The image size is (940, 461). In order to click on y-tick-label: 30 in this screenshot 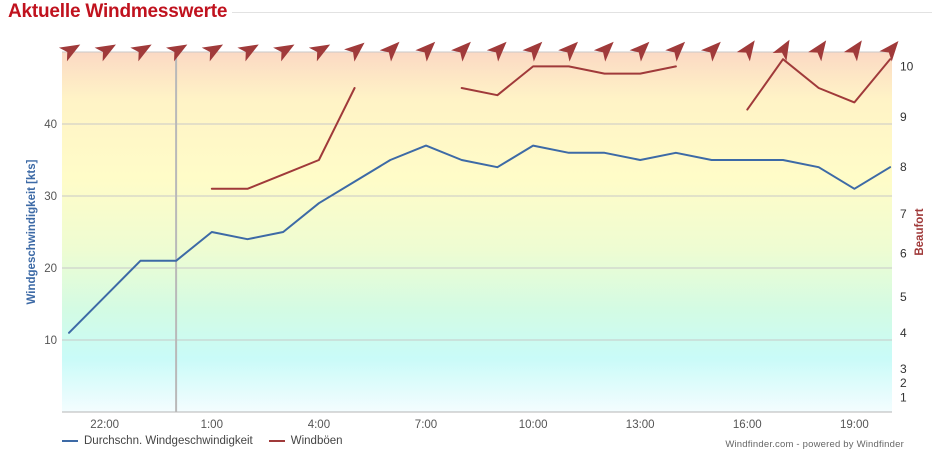, I will do `click(50, 197)`.